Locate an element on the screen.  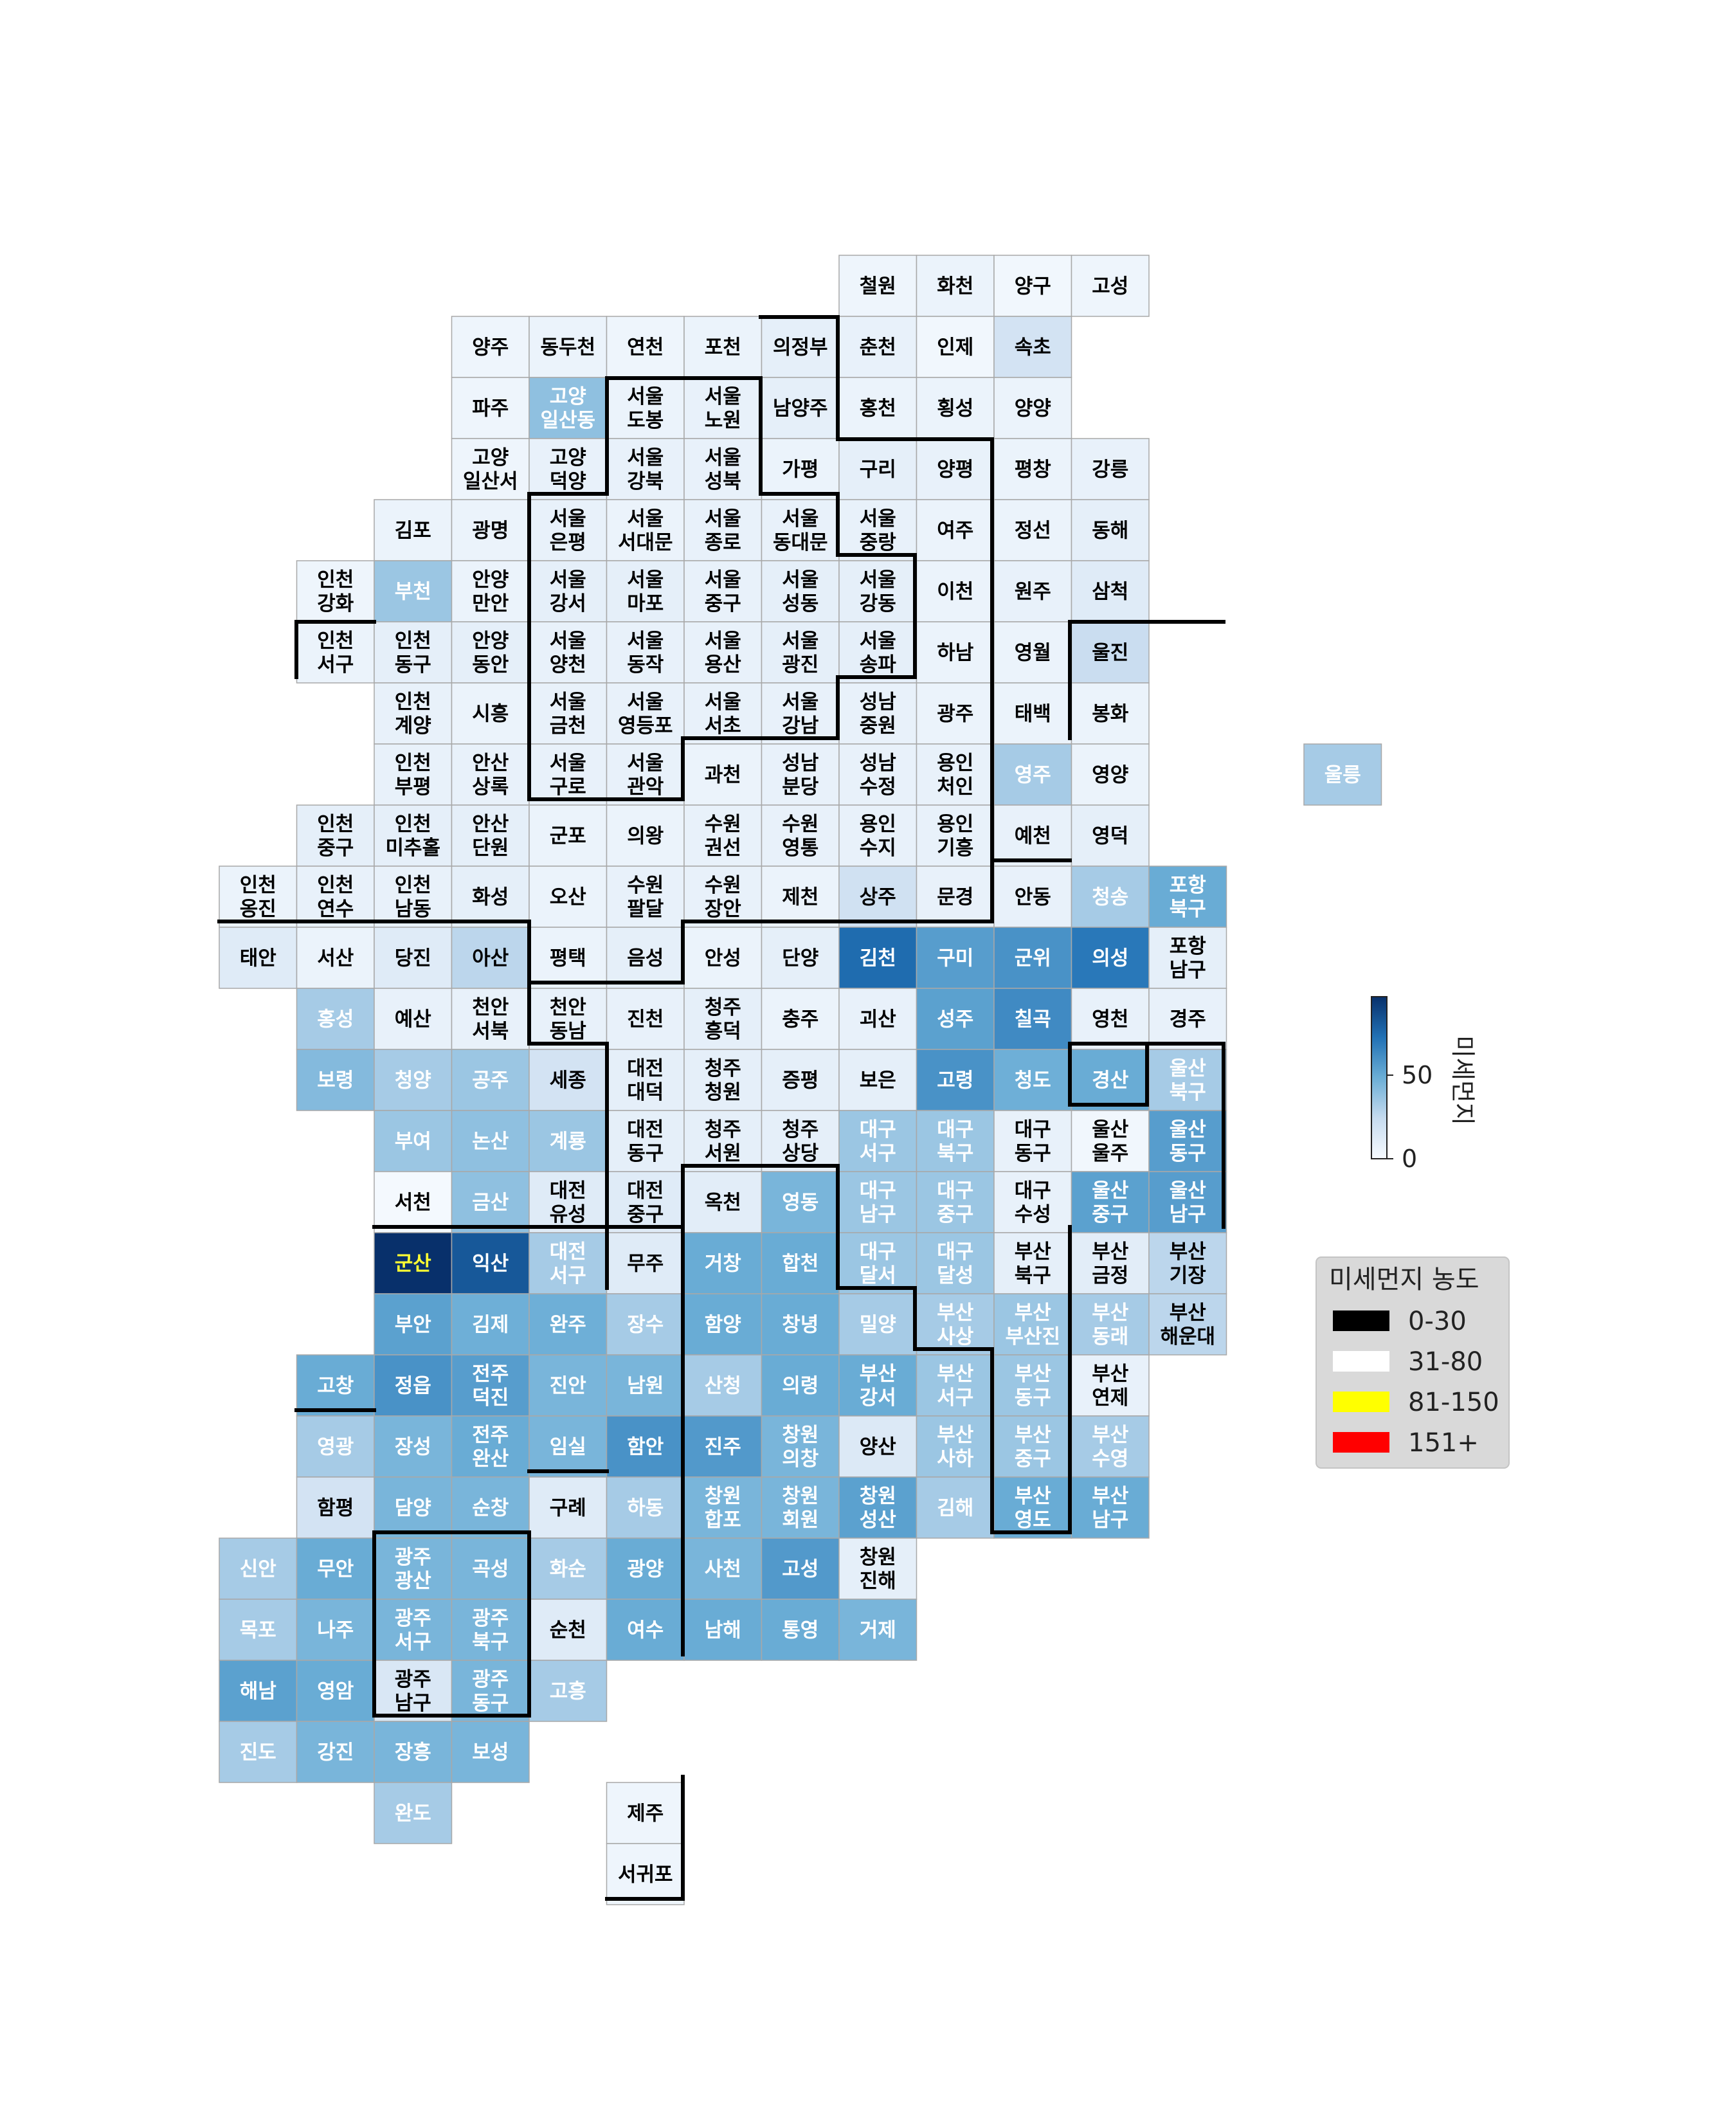
region-label: 성남 is located at coordinates (878, 763).